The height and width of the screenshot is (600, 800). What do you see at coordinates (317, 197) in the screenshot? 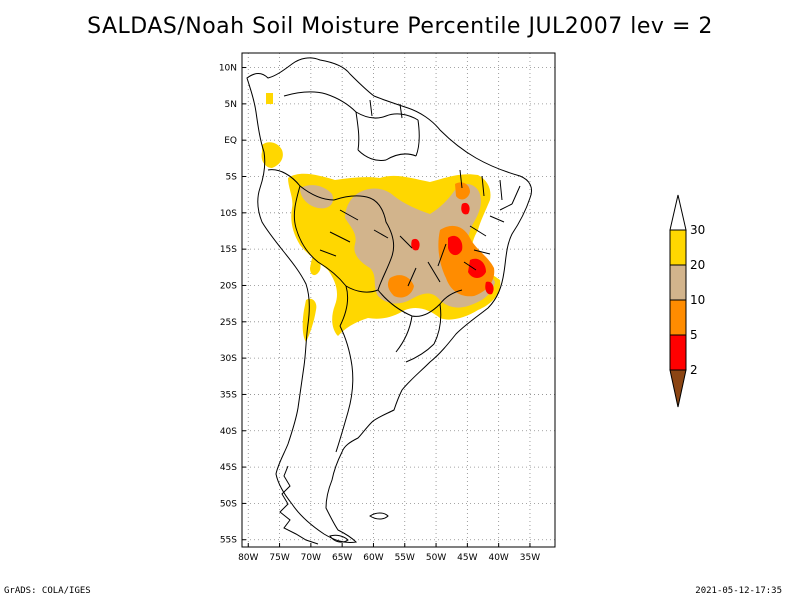
I see `shade-10-20-west` at bounding box center [317, 197].